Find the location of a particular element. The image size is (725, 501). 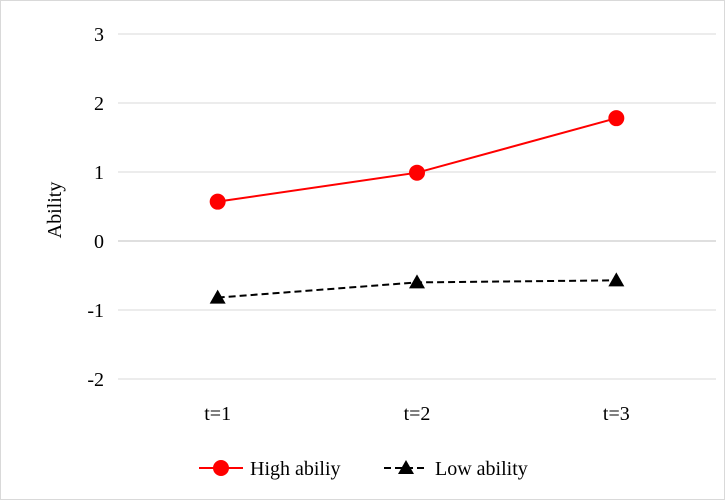

y-tick-label: -1 is located at coordinates (95, 311).